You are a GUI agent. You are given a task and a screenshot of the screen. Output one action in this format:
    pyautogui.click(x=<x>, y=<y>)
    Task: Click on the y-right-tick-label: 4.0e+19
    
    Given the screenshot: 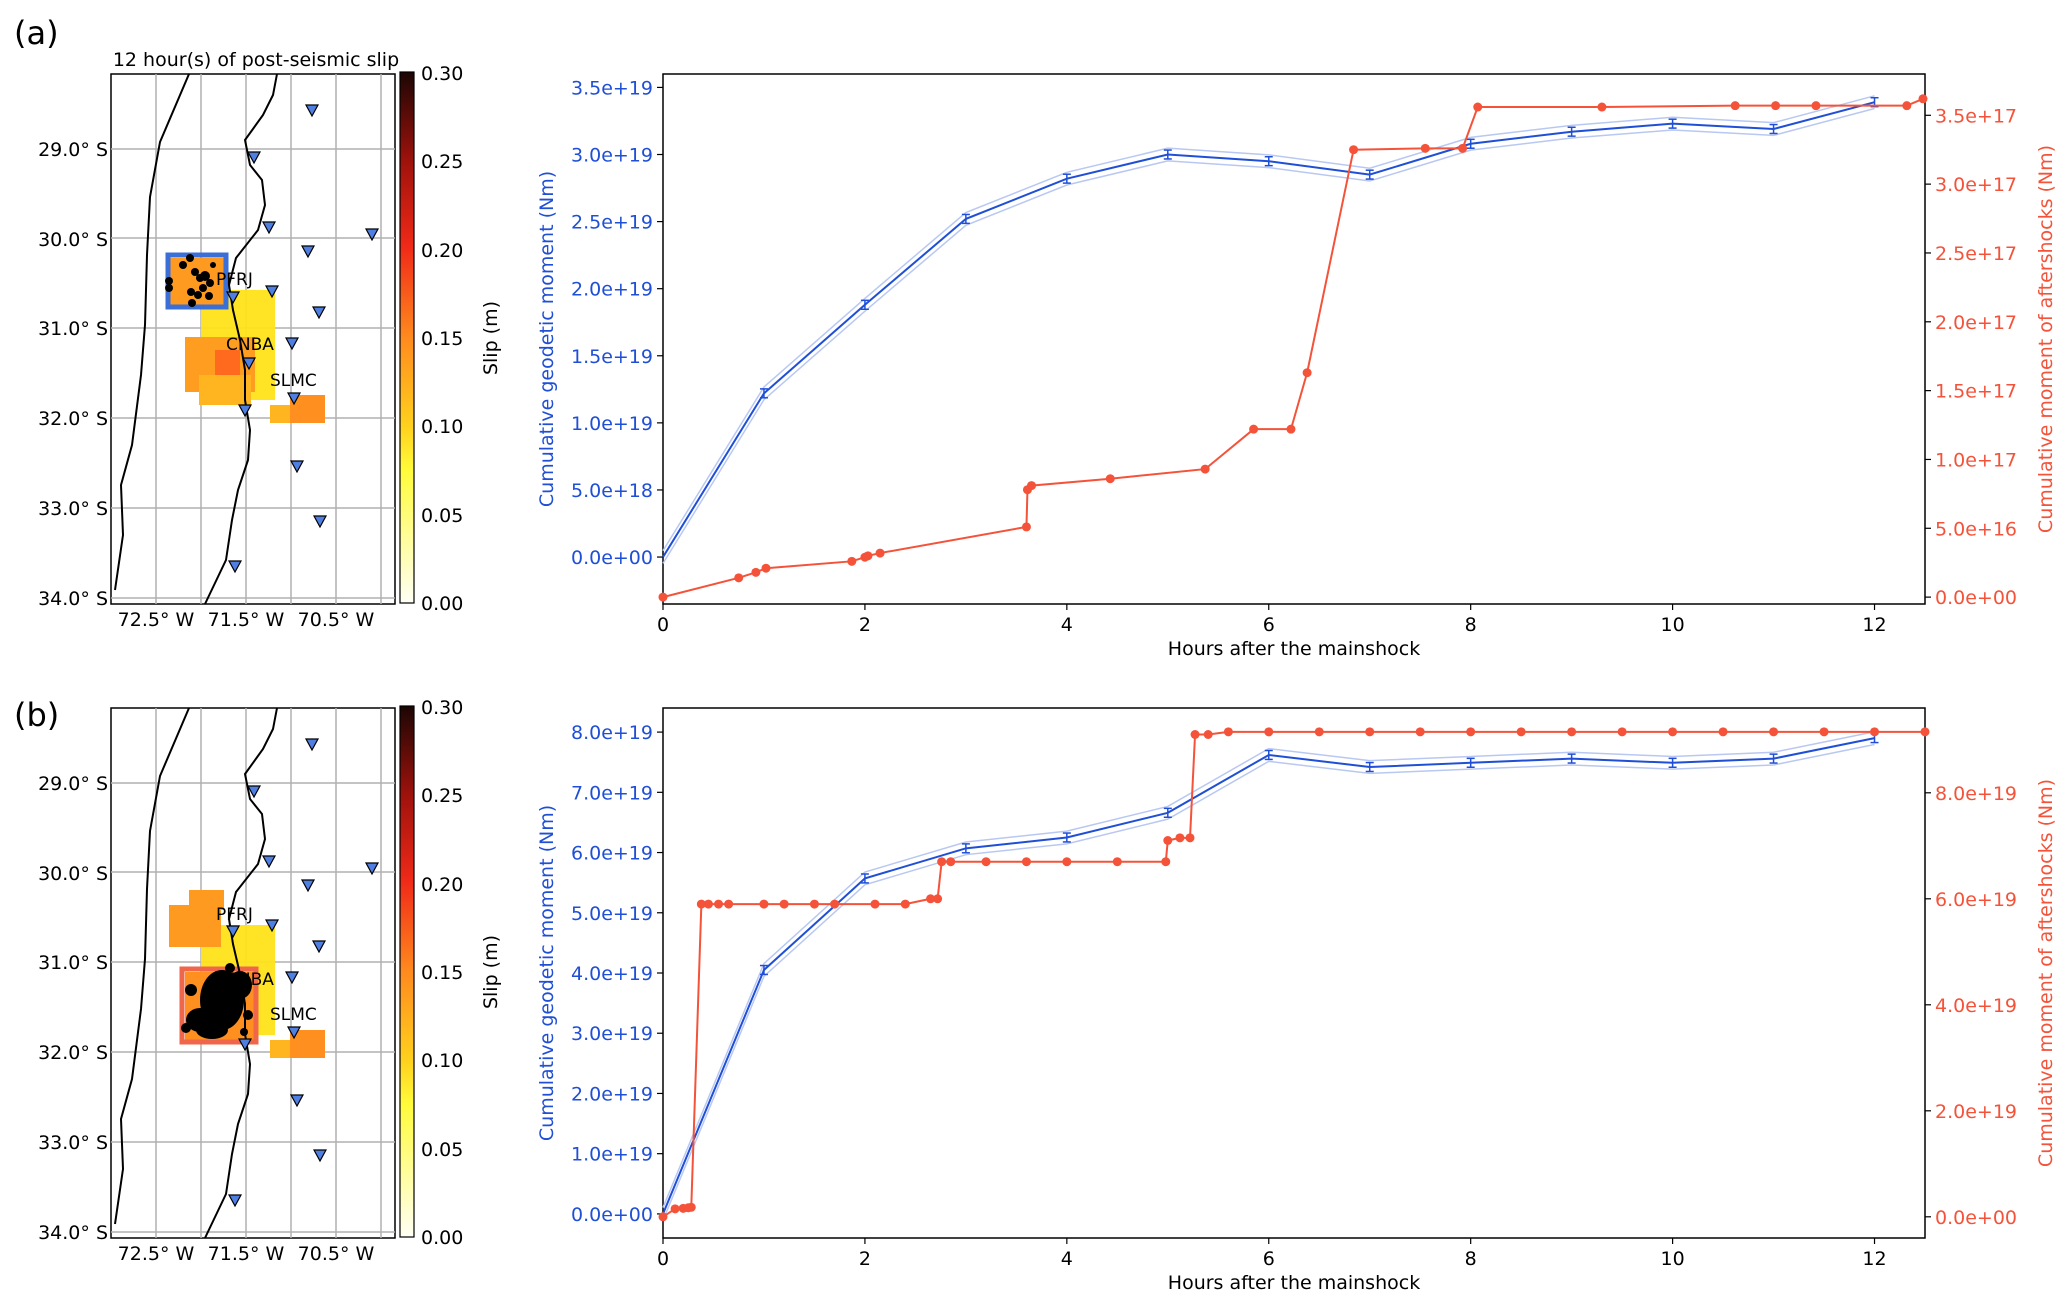 What is the action you would take?
    pyautogui.click(x=1976, y=1006)
    